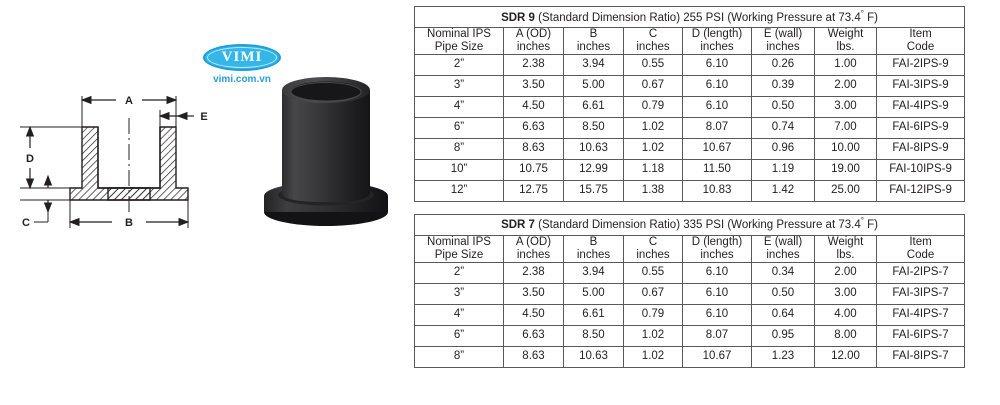  What do you see at coordinates (845, 190) in the screenshot?
I see `cell-weight: 25.00` at bounding box center [845, 190].